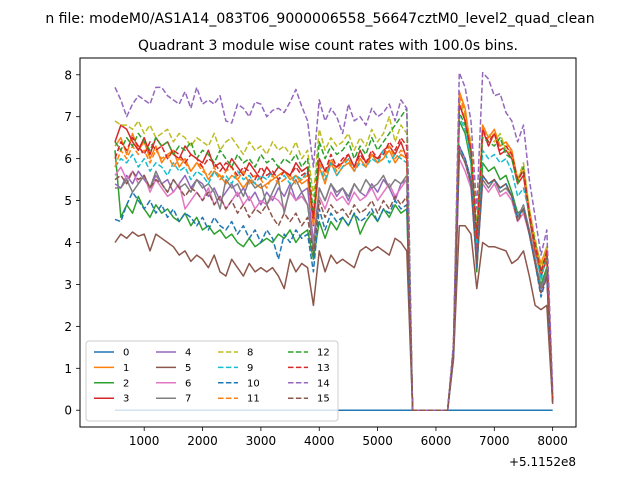 The height and width of the screenshot is (480, 640). Describe the element at coordinates (68, 201) in the screenshot. I see `y-tick-label: 5` at that location.